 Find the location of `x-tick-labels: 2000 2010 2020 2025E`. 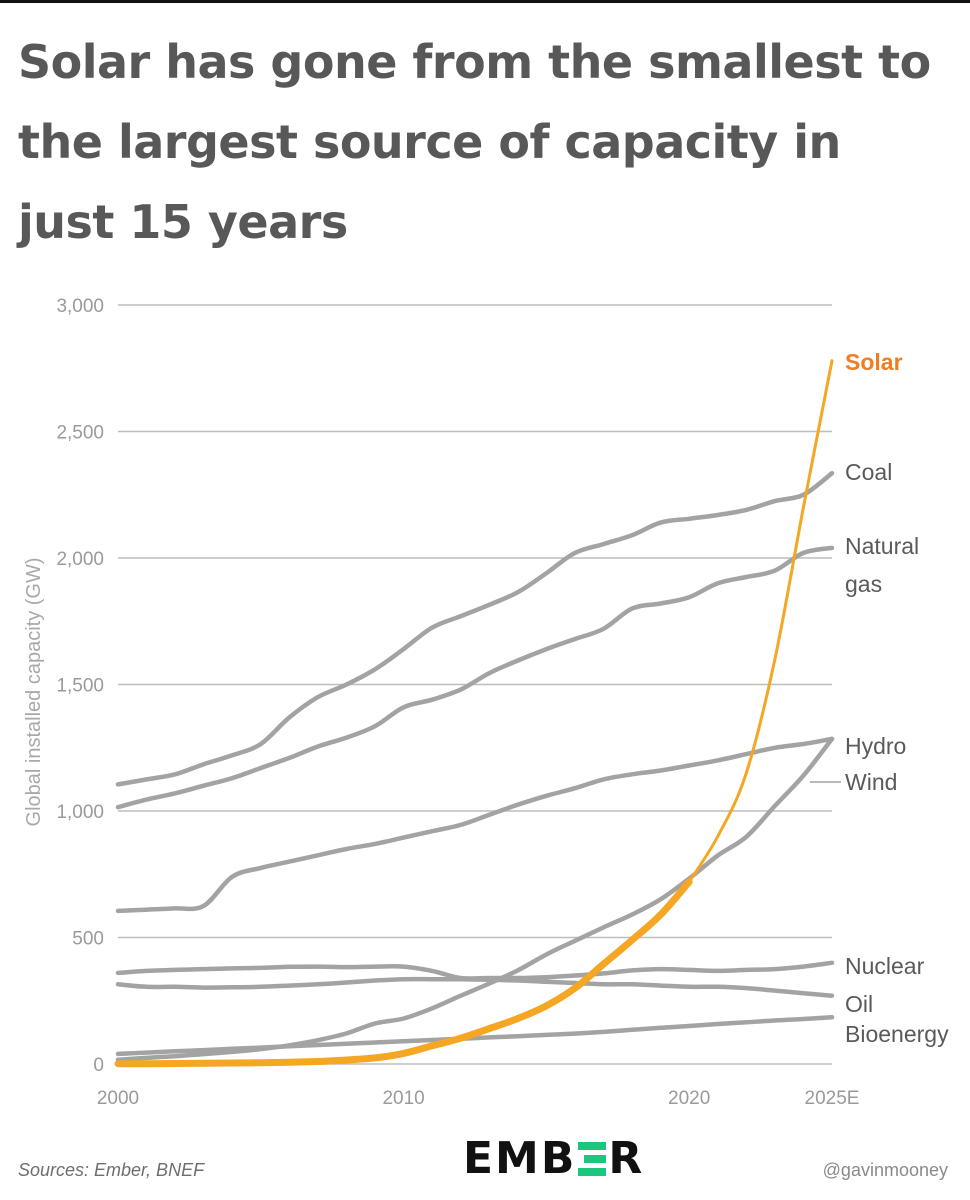

x-tick-labels: 2000 2010 2020 2025E is located at coordinates (478, 1098).